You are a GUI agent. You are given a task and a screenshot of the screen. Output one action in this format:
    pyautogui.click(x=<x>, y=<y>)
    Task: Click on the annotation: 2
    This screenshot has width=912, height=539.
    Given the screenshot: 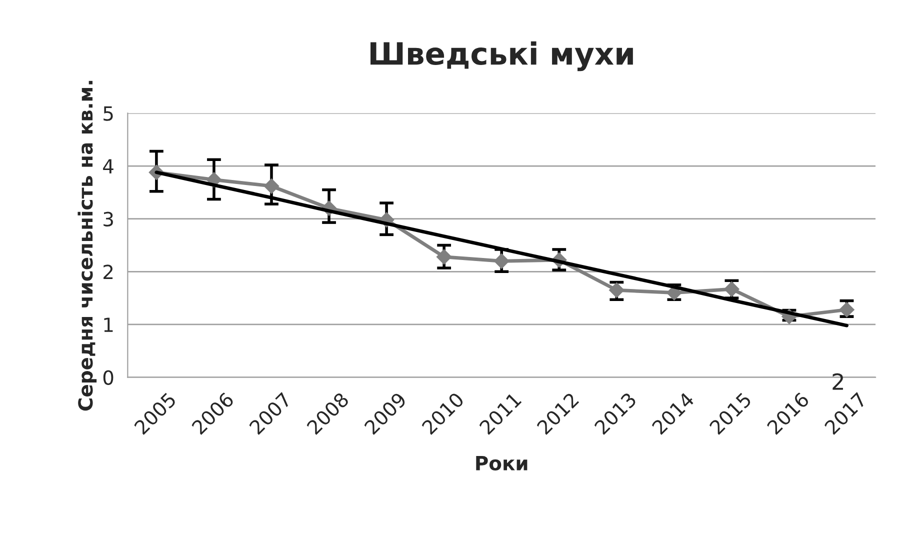 What is the action you would take?
    pyautogui.click(x=837, y=381)
    